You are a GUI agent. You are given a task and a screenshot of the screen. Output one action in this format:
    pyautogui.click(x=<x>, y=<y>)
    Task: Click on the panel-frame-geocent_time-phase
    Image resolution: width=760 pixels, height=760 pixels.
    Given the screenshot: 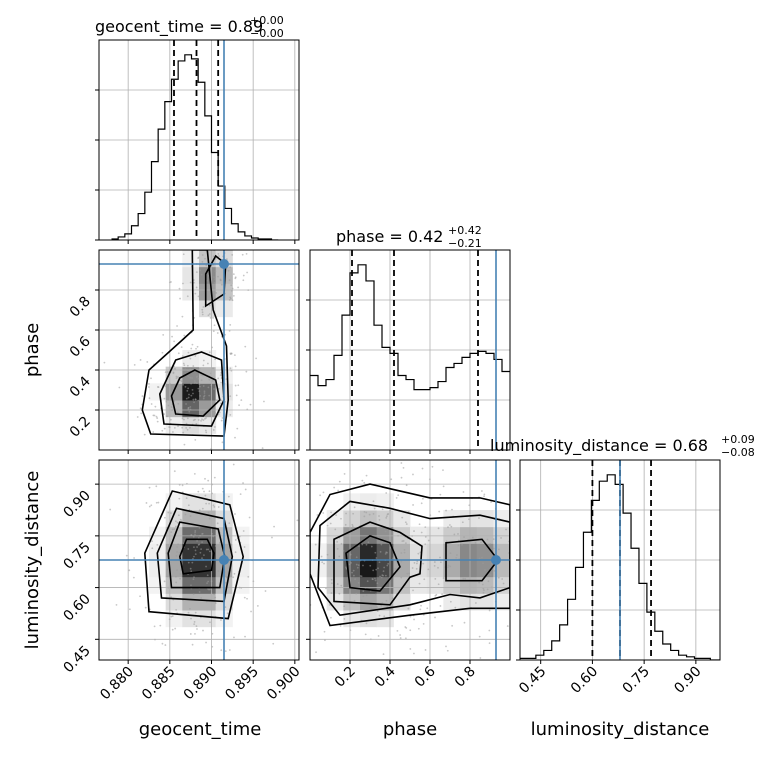 What is the action you would take?
    pyautogui.click(x=199, y=350)
    